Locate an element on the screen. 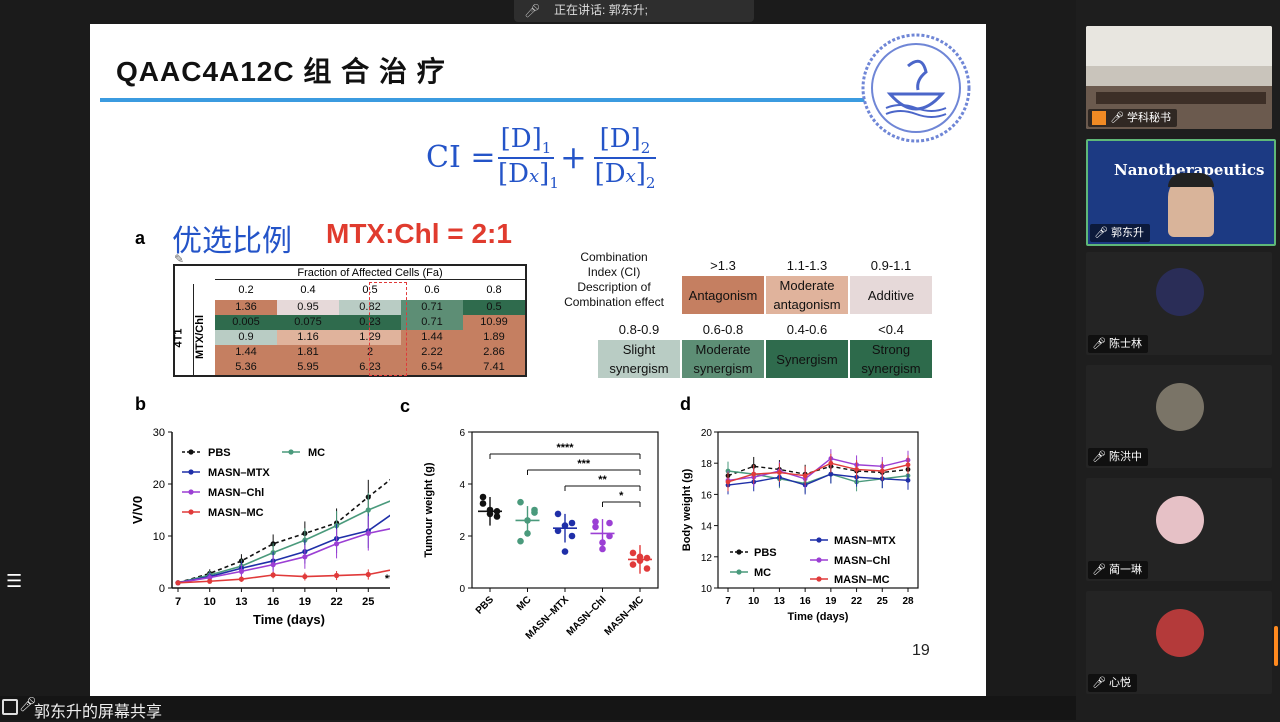 This screenshot has width=1280, height=722. ci-range: 0.4-0.6 is located at coordinates (807, 329).